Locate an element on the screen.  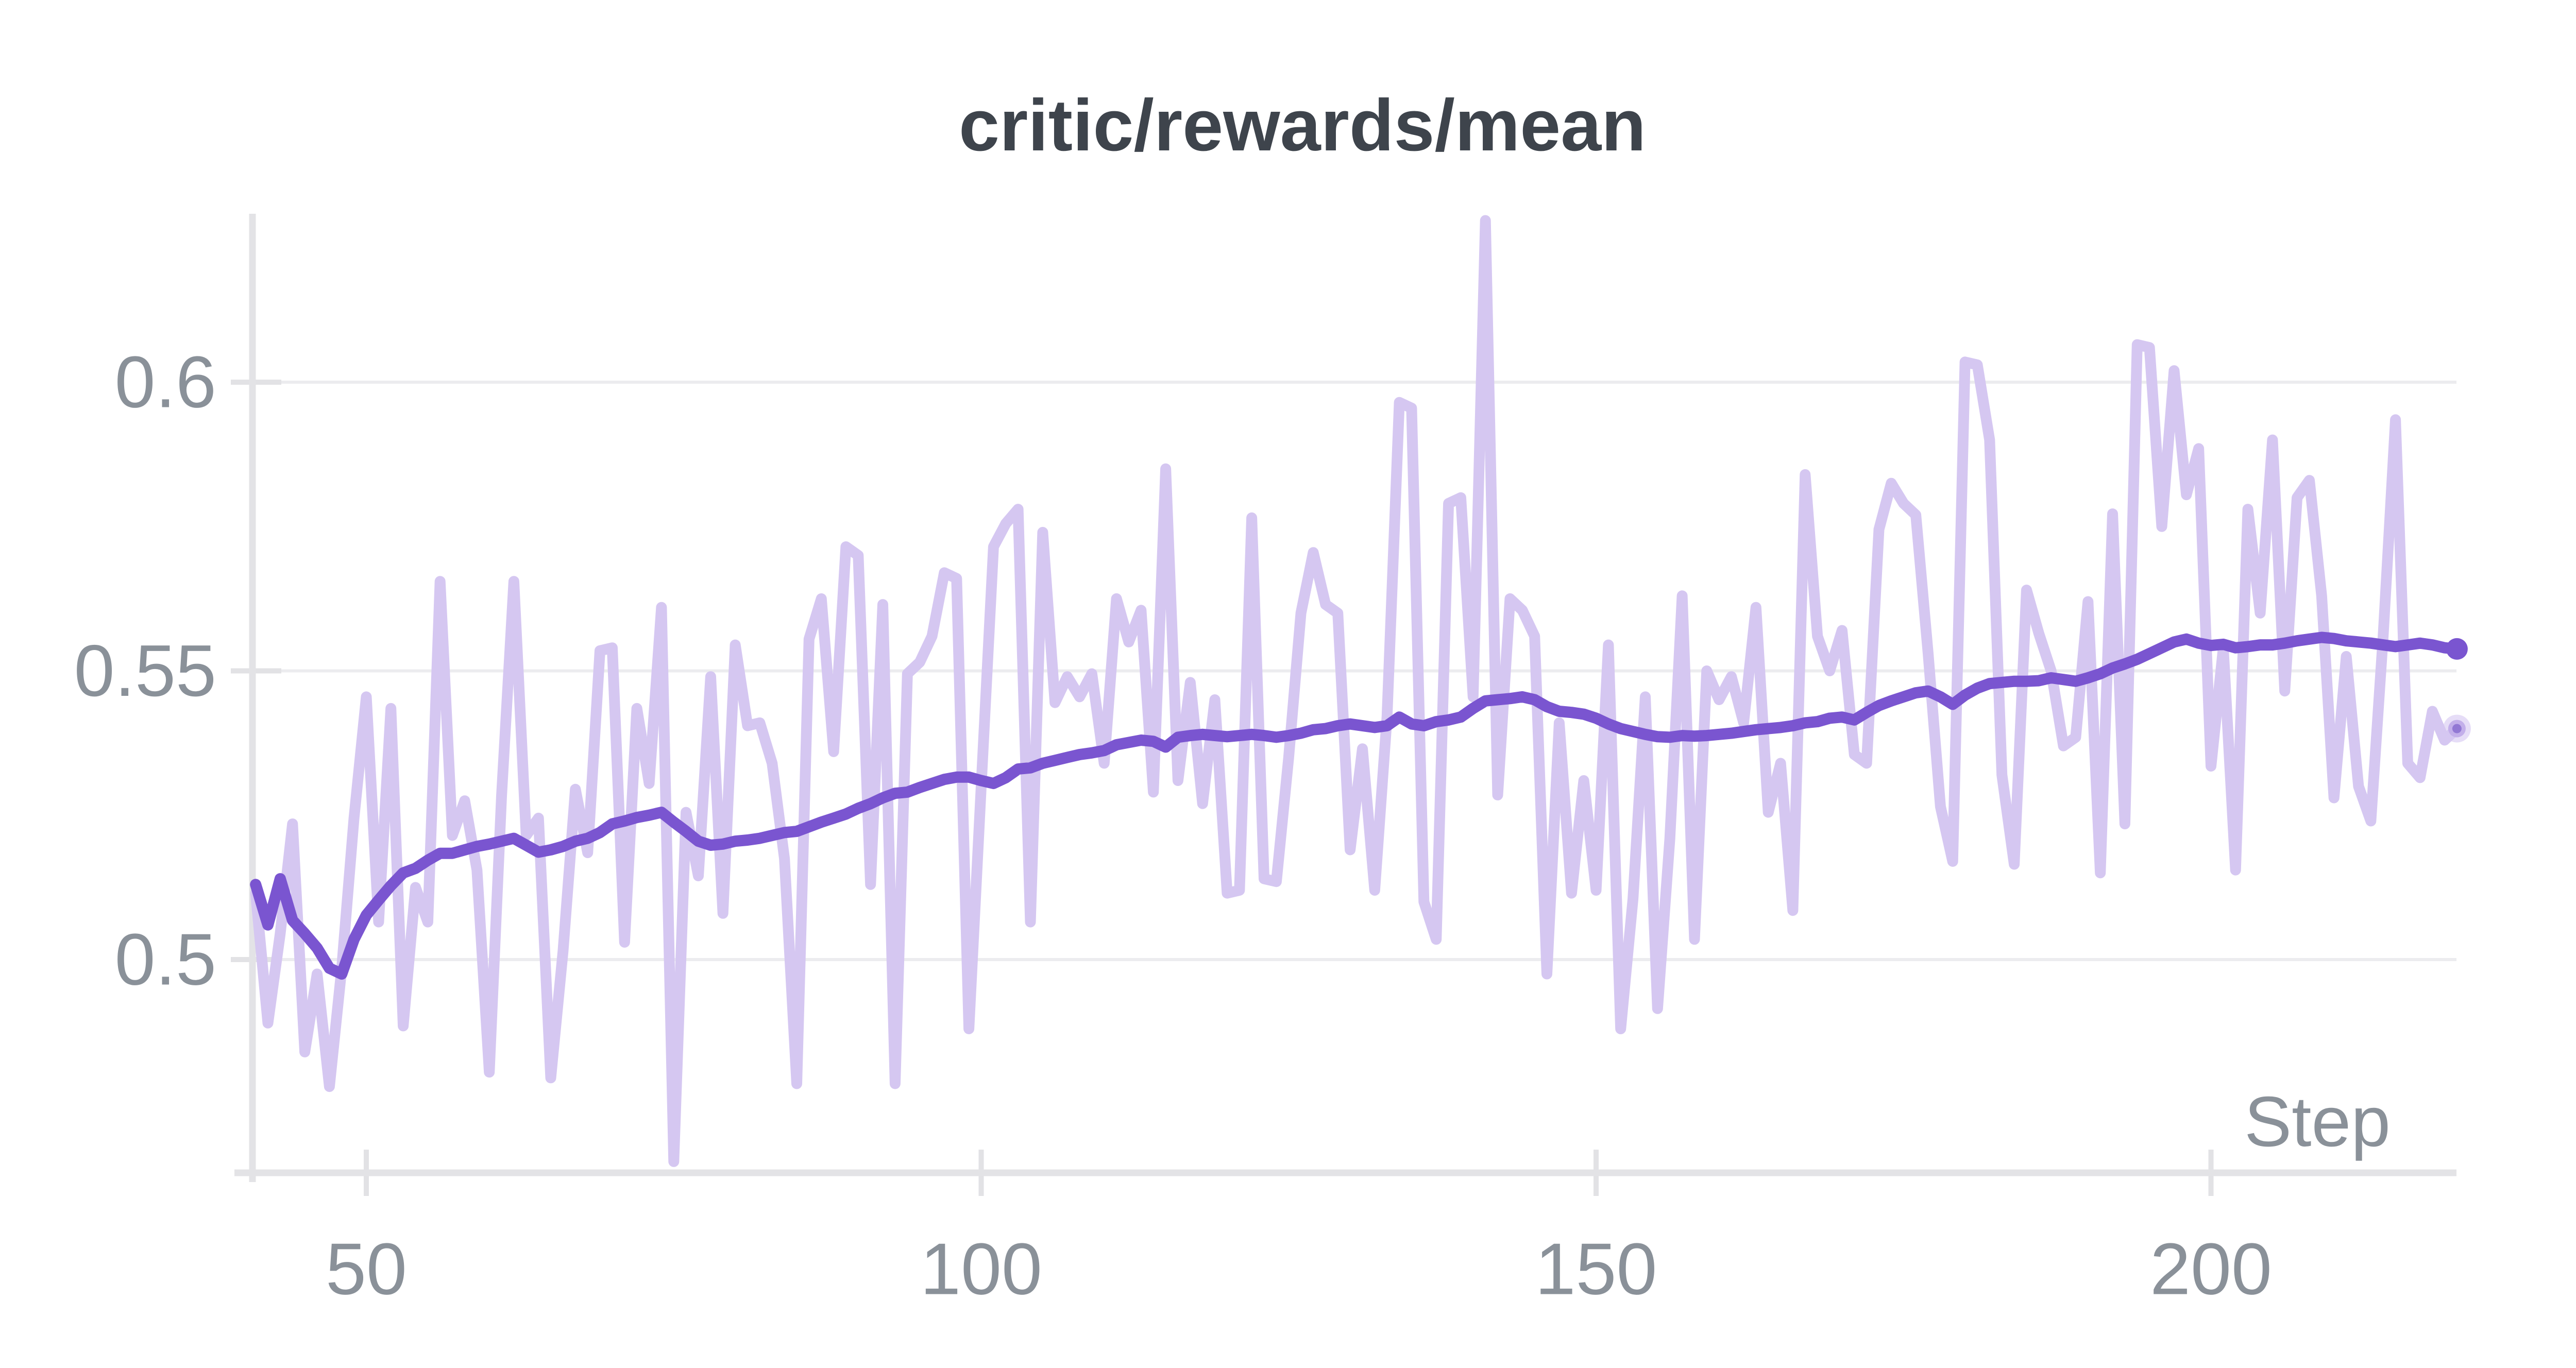
chart-title: critic/rewards/mean is located at coordinates (1302, 125).